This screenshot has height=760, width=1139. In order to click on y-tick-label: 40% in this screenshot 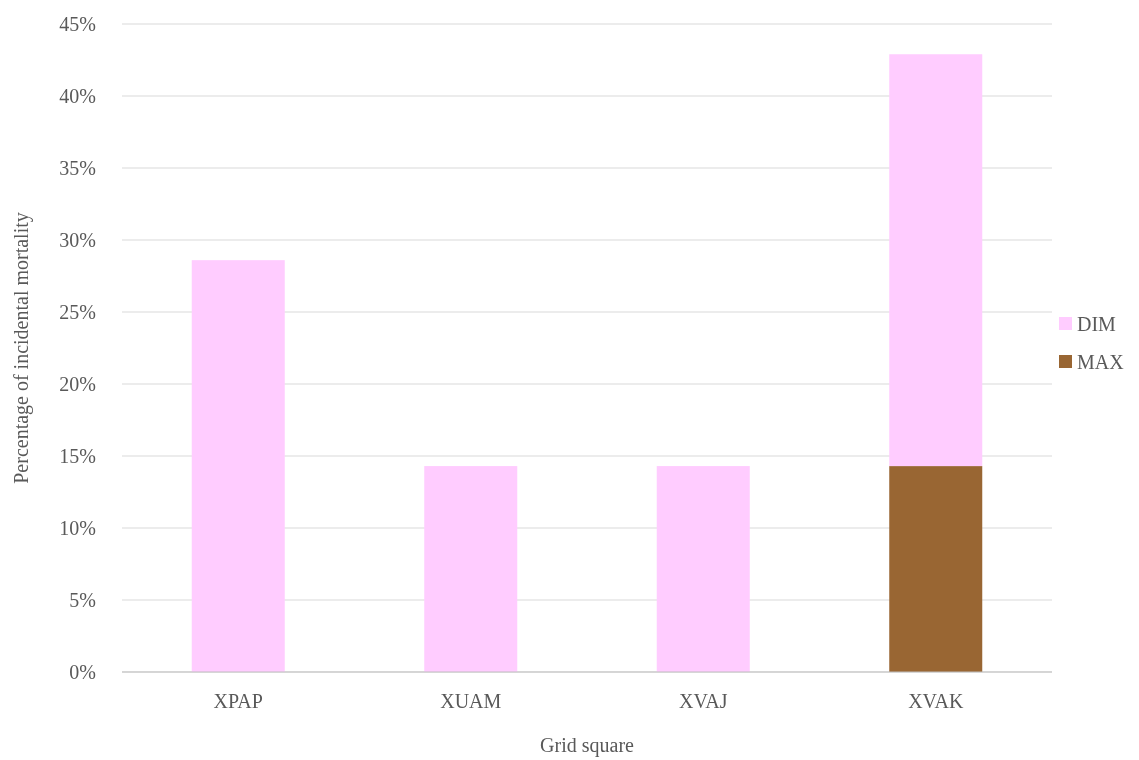, I will do `click(77, 96)`.